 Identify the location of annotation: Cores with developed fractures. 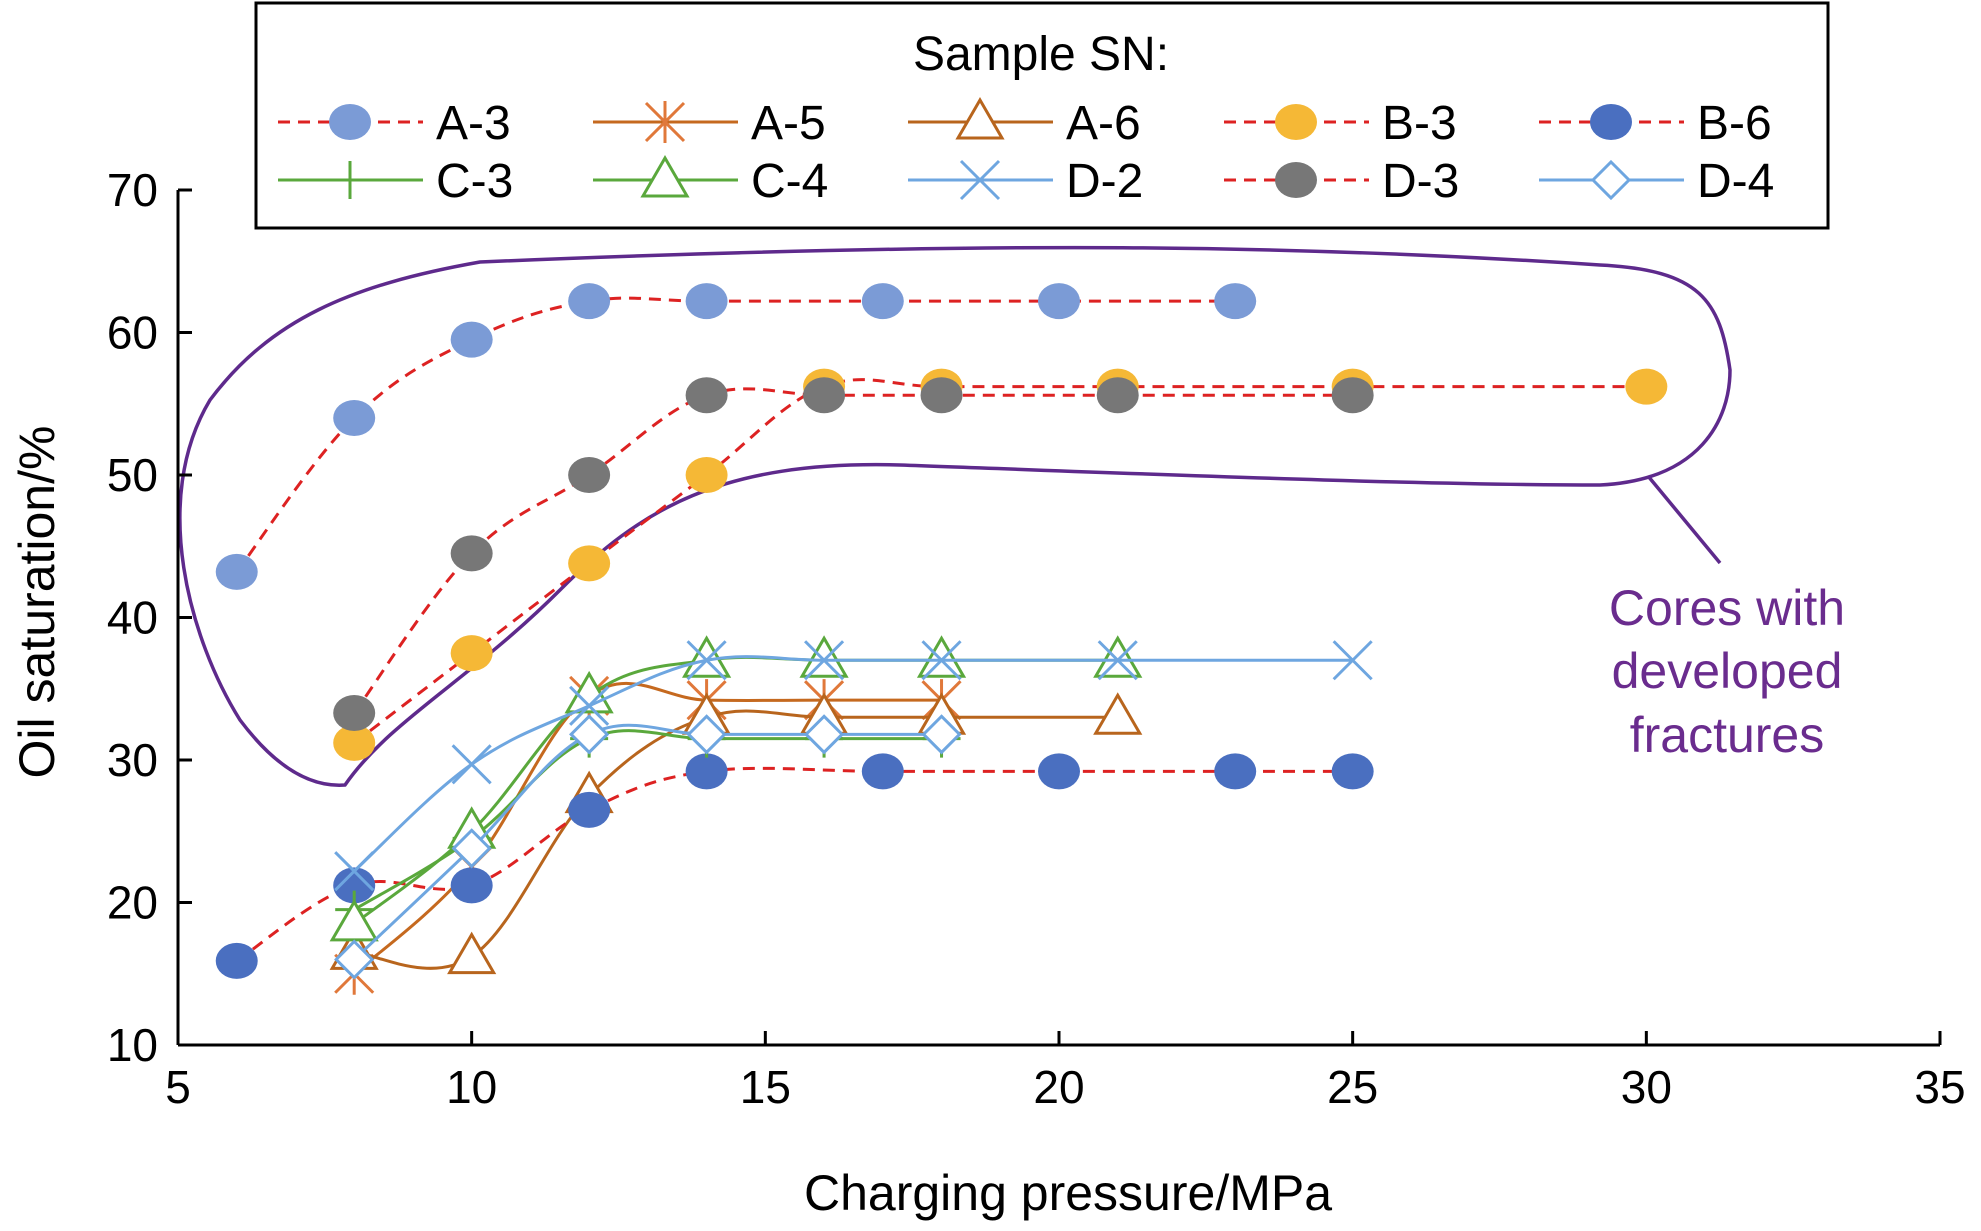
(1727, 671).